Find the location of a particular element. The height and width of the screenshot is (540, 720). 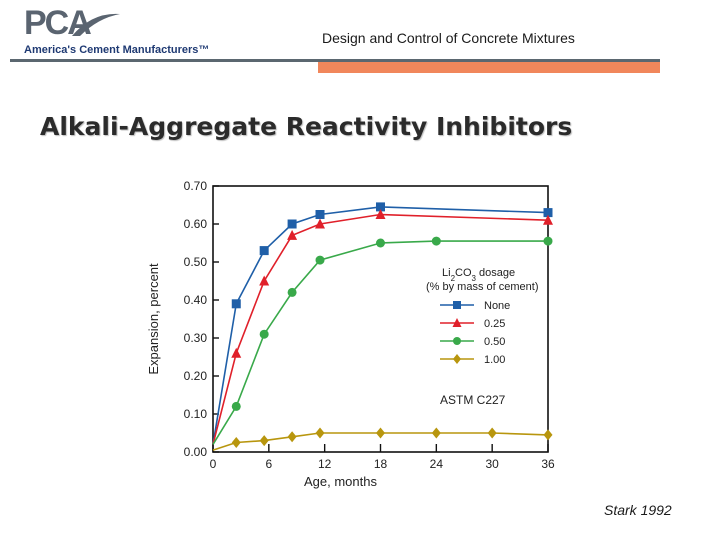

x-axis-label: Age, months is located at coordinates (340, 481).